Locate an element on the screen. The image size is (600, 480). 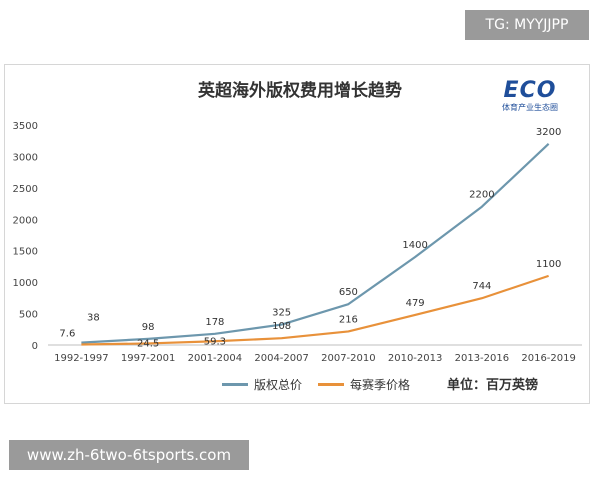
data-label: 7.6 is located at coordinates (67, 334).